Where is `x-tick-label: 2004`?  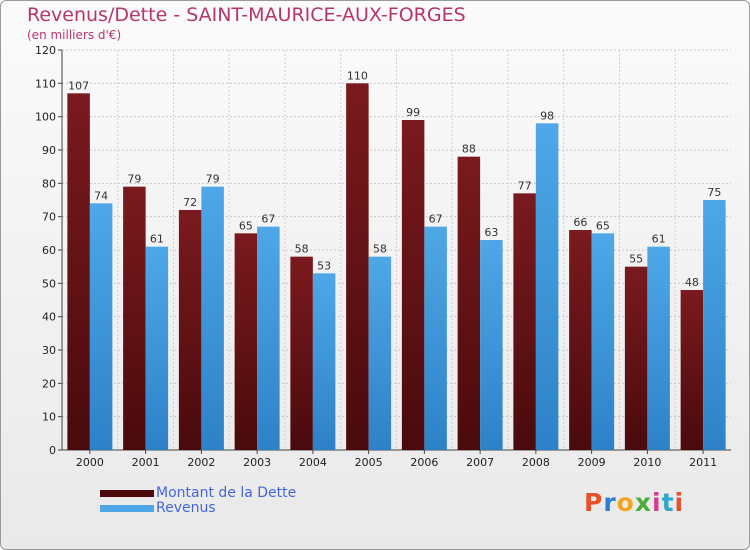 x-tick-label: 2004 is located at coordinates (313, 462).